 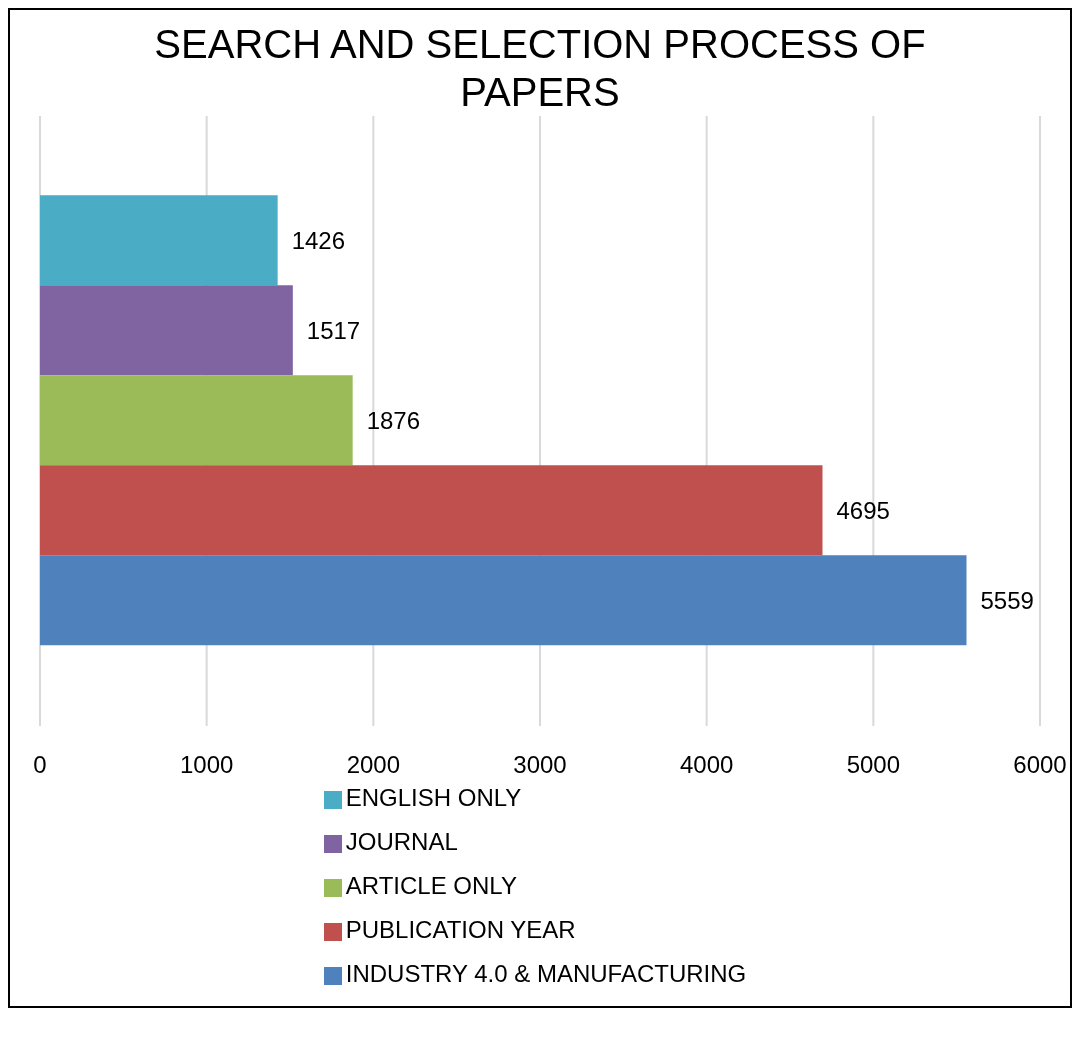 What do you see at coordinates (373, 765) in the screenshot?
I see `x-tick-label: 2000` at bounding box center [373, 765].